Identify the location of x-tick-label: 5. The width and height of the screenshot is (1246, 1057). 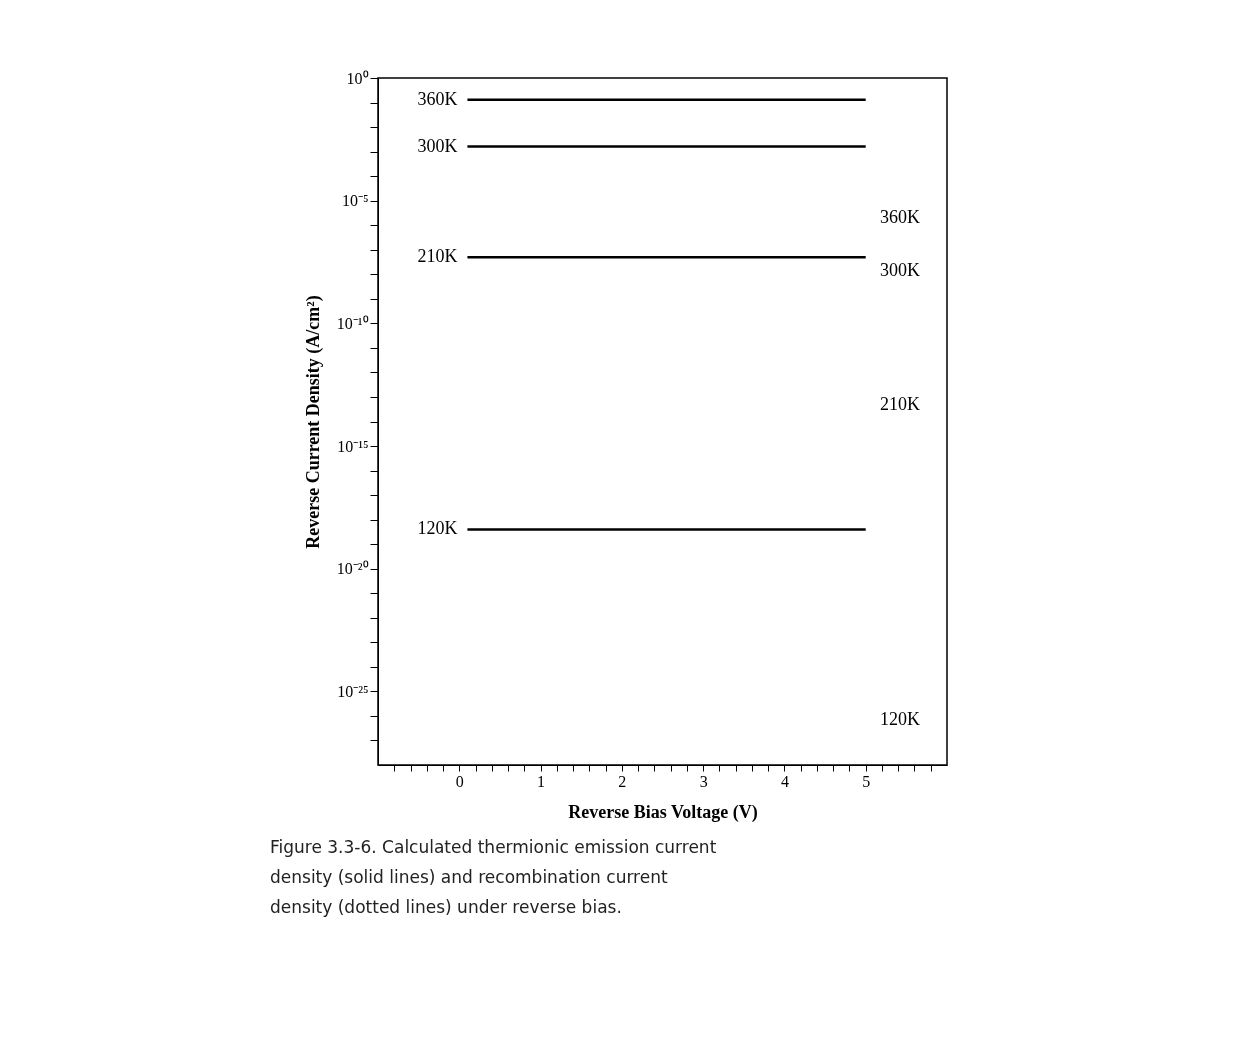
(866, 781).